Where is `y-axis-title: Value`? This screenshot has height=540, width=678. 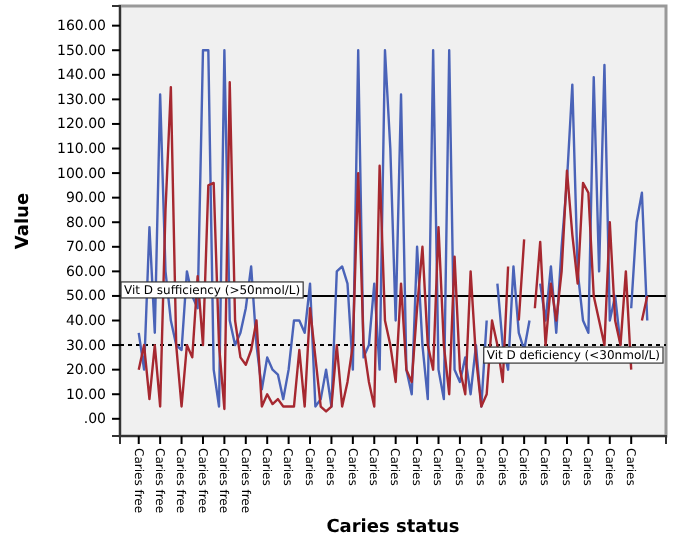
y-axis-title: Value is located at coordinates (24, 221).